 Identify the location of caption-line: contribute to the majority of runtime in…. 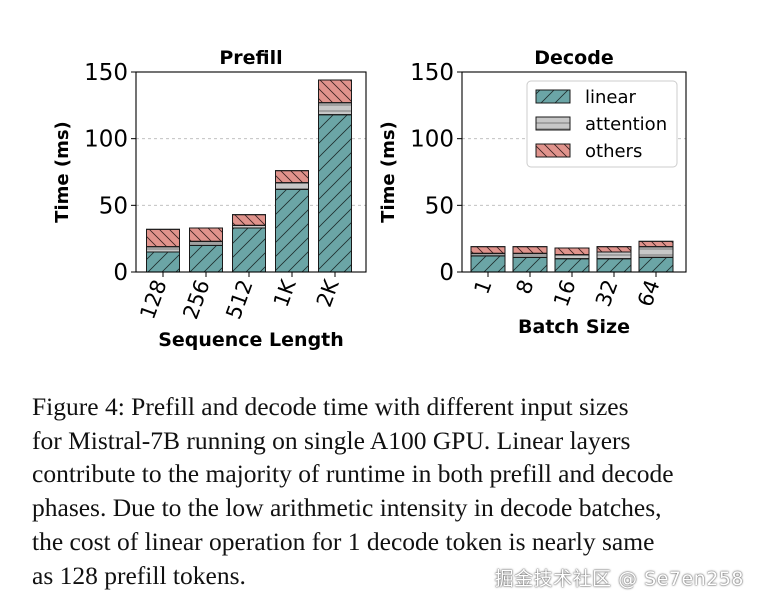
(353, 474).